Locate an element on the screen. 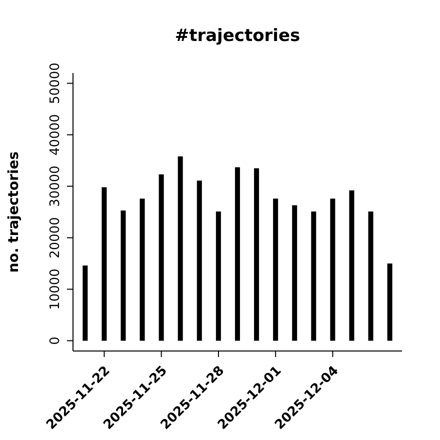 The image size is (440, 440). chart-title: #trajectories is located at coordinates (238, 36).